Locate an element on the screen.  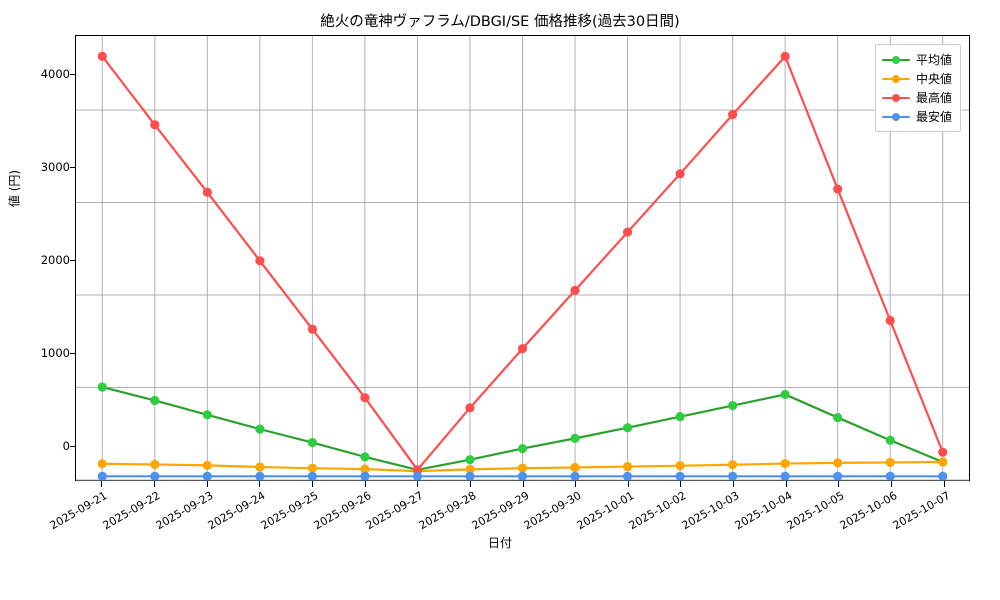
y-tick-label: 2000 is located at coordinates (55, 260).